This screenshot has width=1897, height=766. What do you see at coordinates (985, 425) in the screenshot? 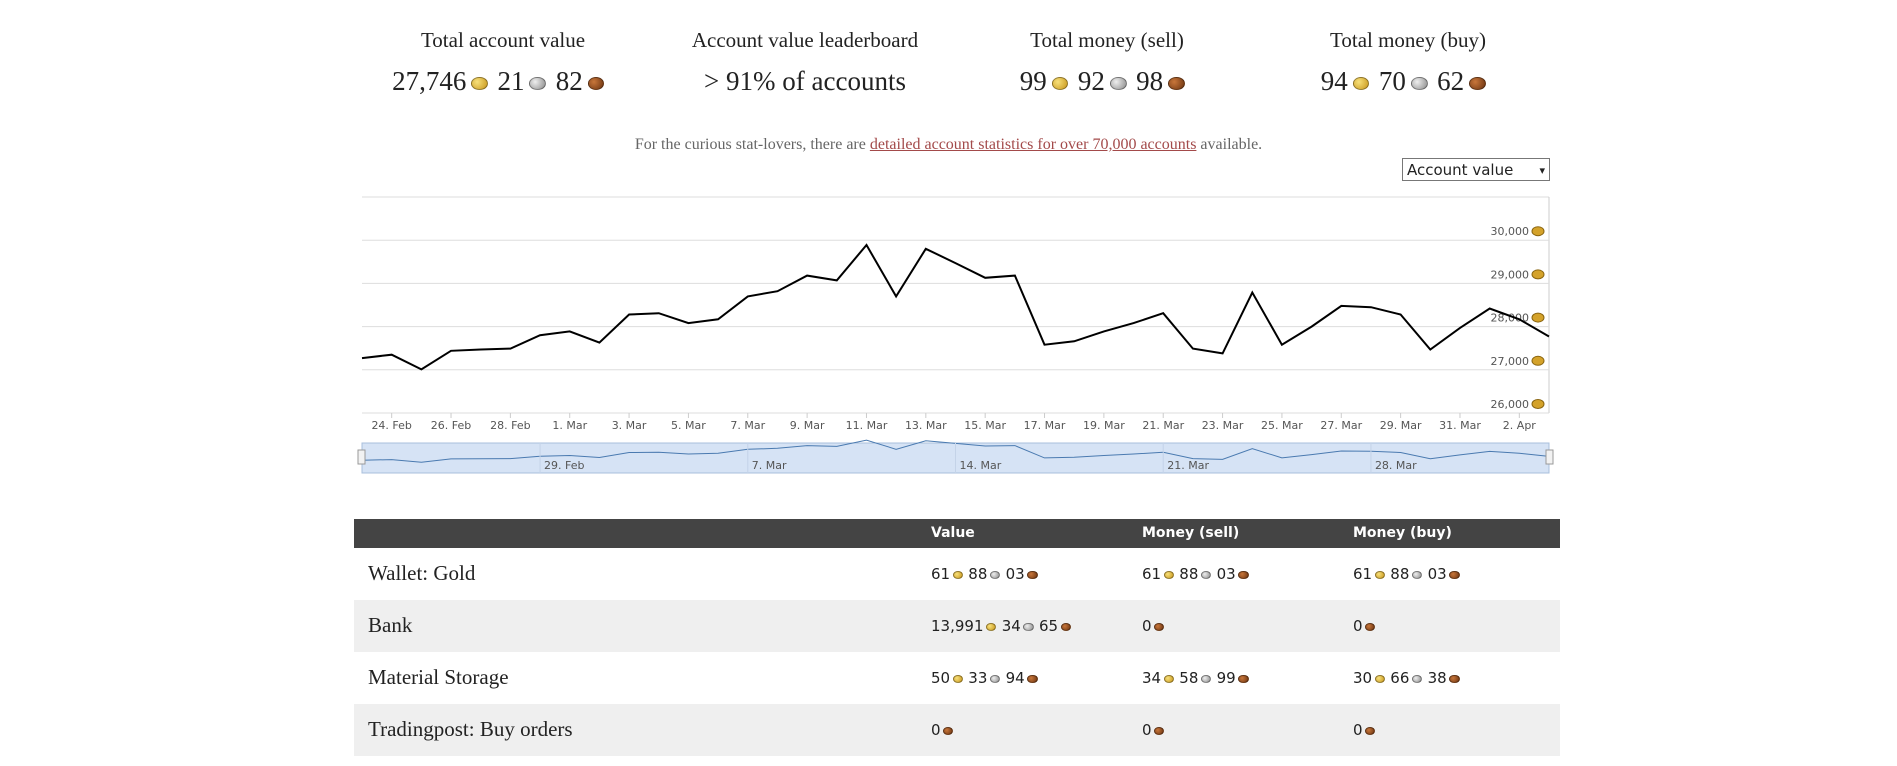
I see `x-tick-label: 15. Mar` at bounding box center [985, 425].